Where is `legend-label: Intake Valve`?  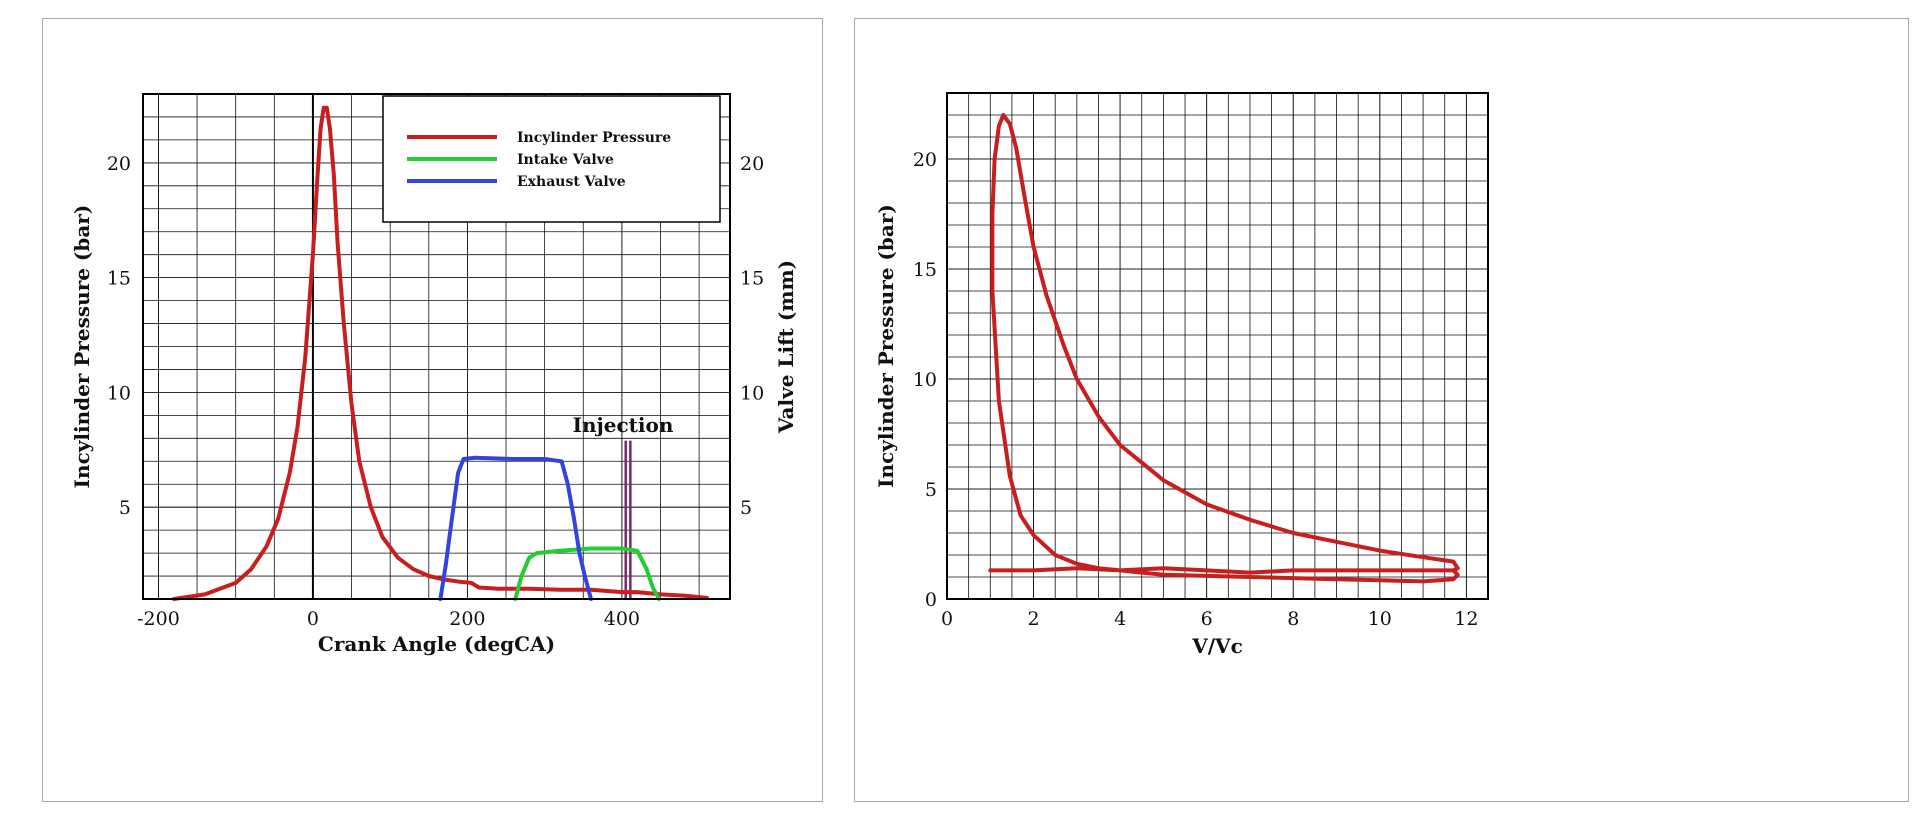 legend-label: Intake Valve is located at coordinates (565, 160).